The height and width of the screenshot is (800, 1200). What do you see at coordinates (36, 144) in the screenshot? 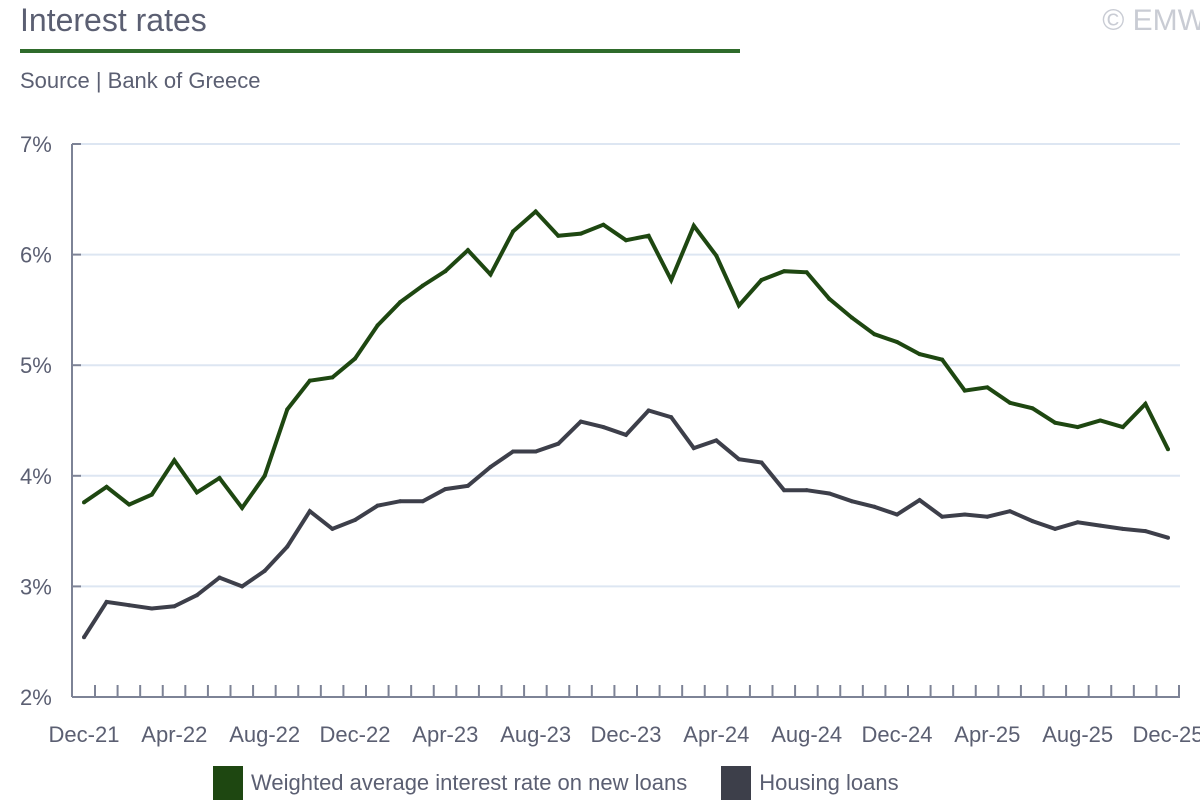
I see `y-tick-label: 7%` at bounding box center [36, 144].